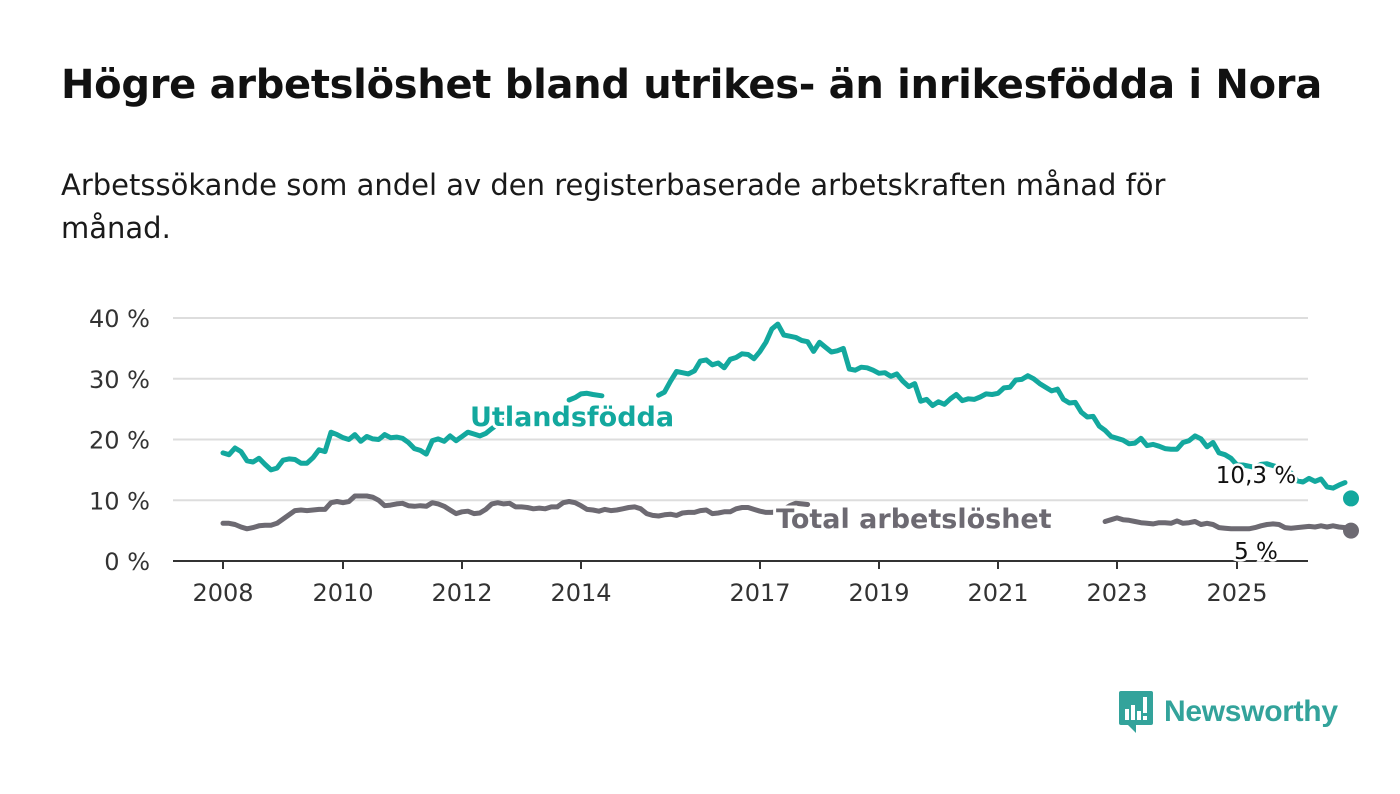 The height and width of the screenshot is (794, 1400). I want to click on x-tick-label: 2010, so click(342, 593).